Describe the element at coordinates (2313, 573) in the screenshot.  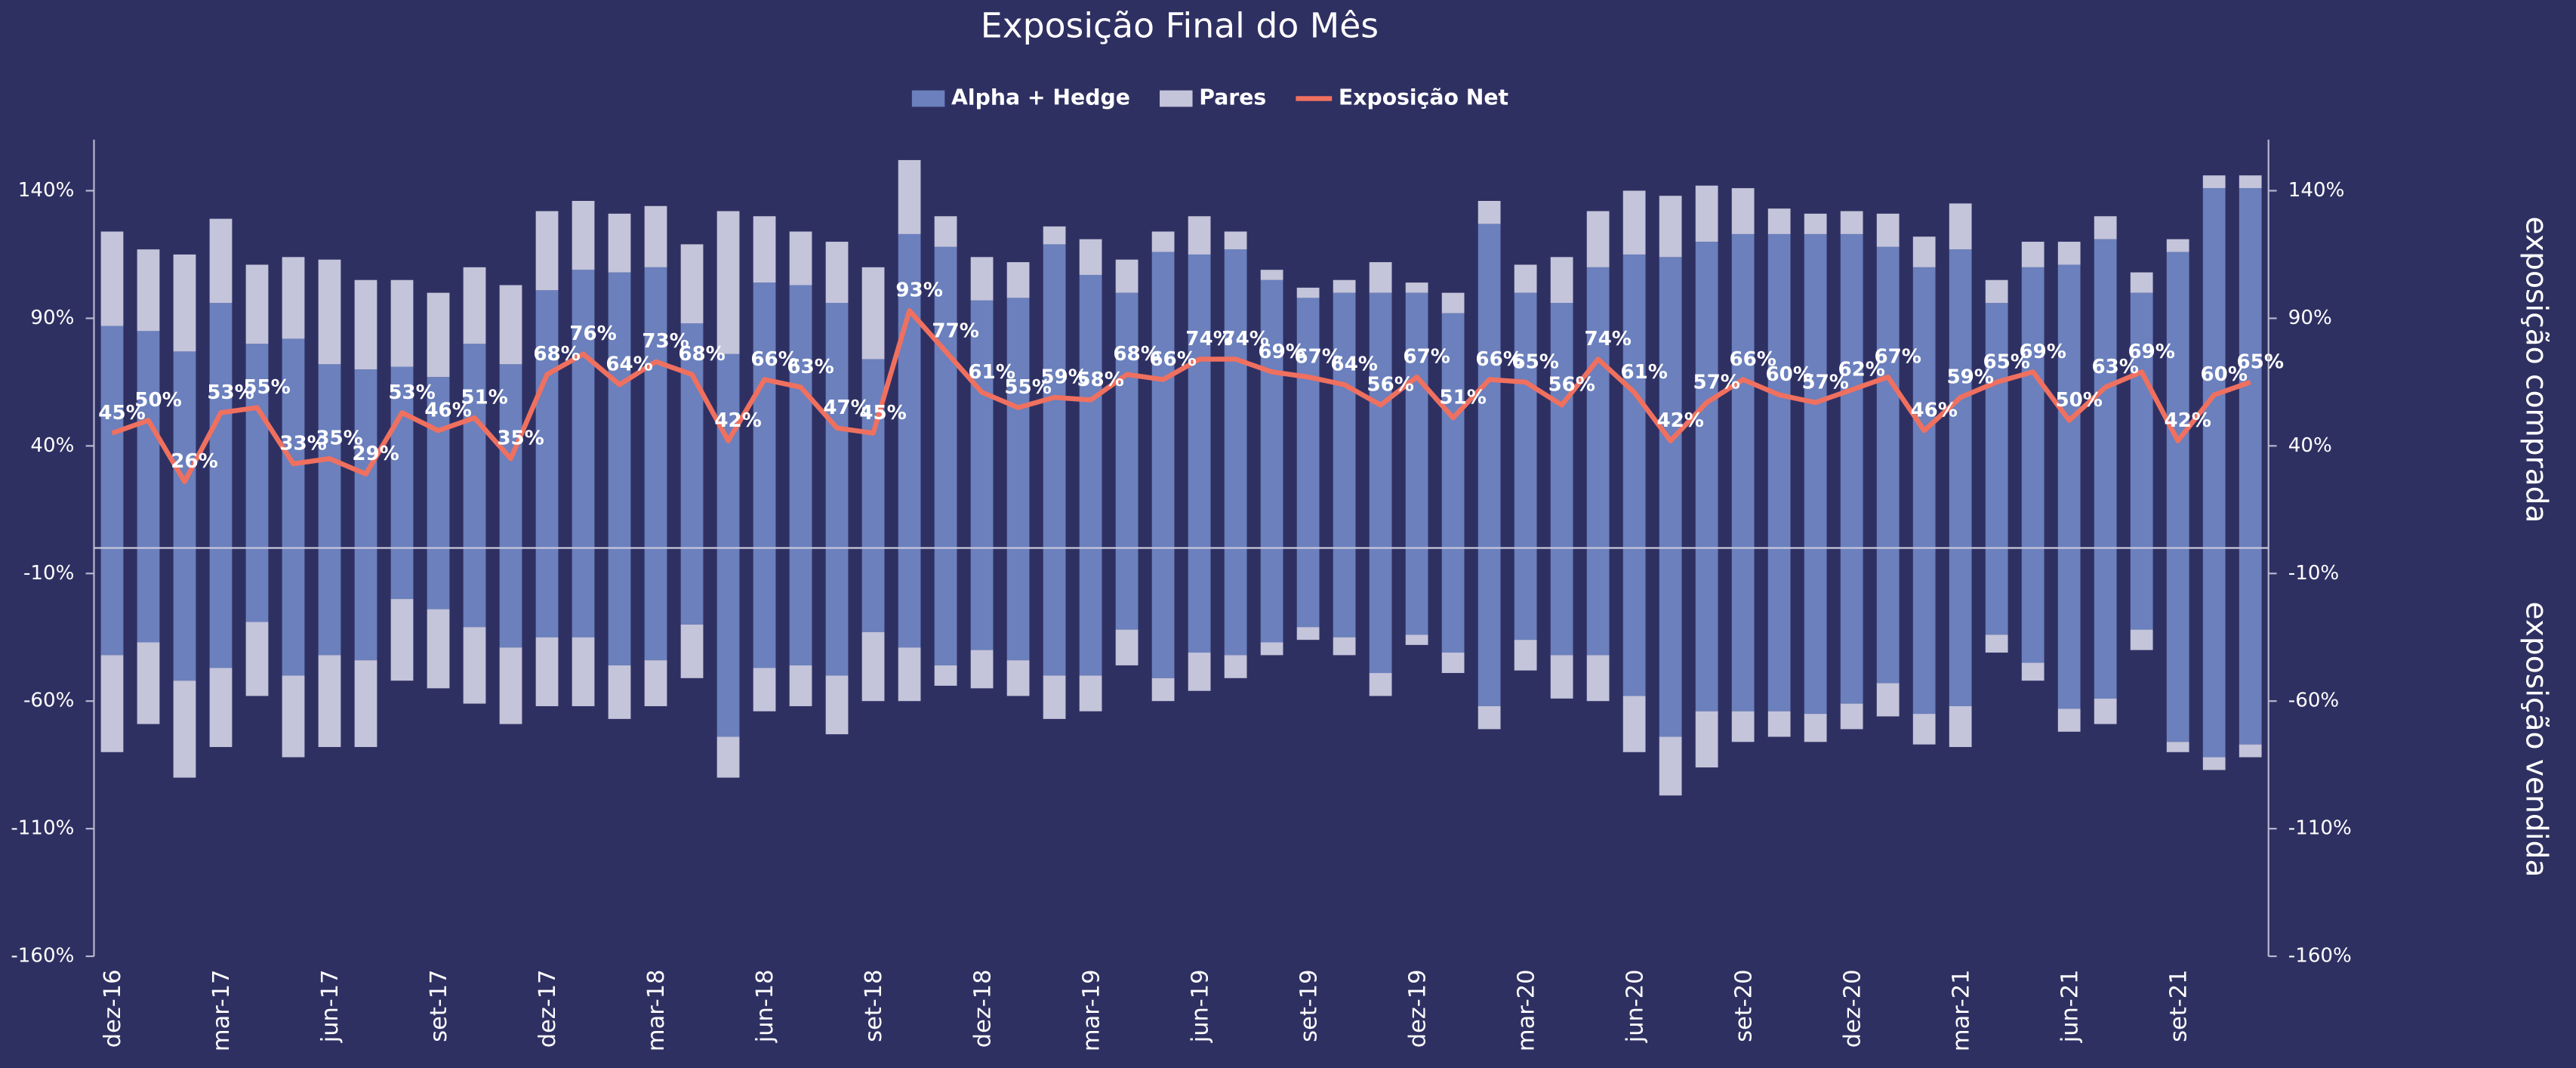
I see `y2-tick-label: -10%` at that location.